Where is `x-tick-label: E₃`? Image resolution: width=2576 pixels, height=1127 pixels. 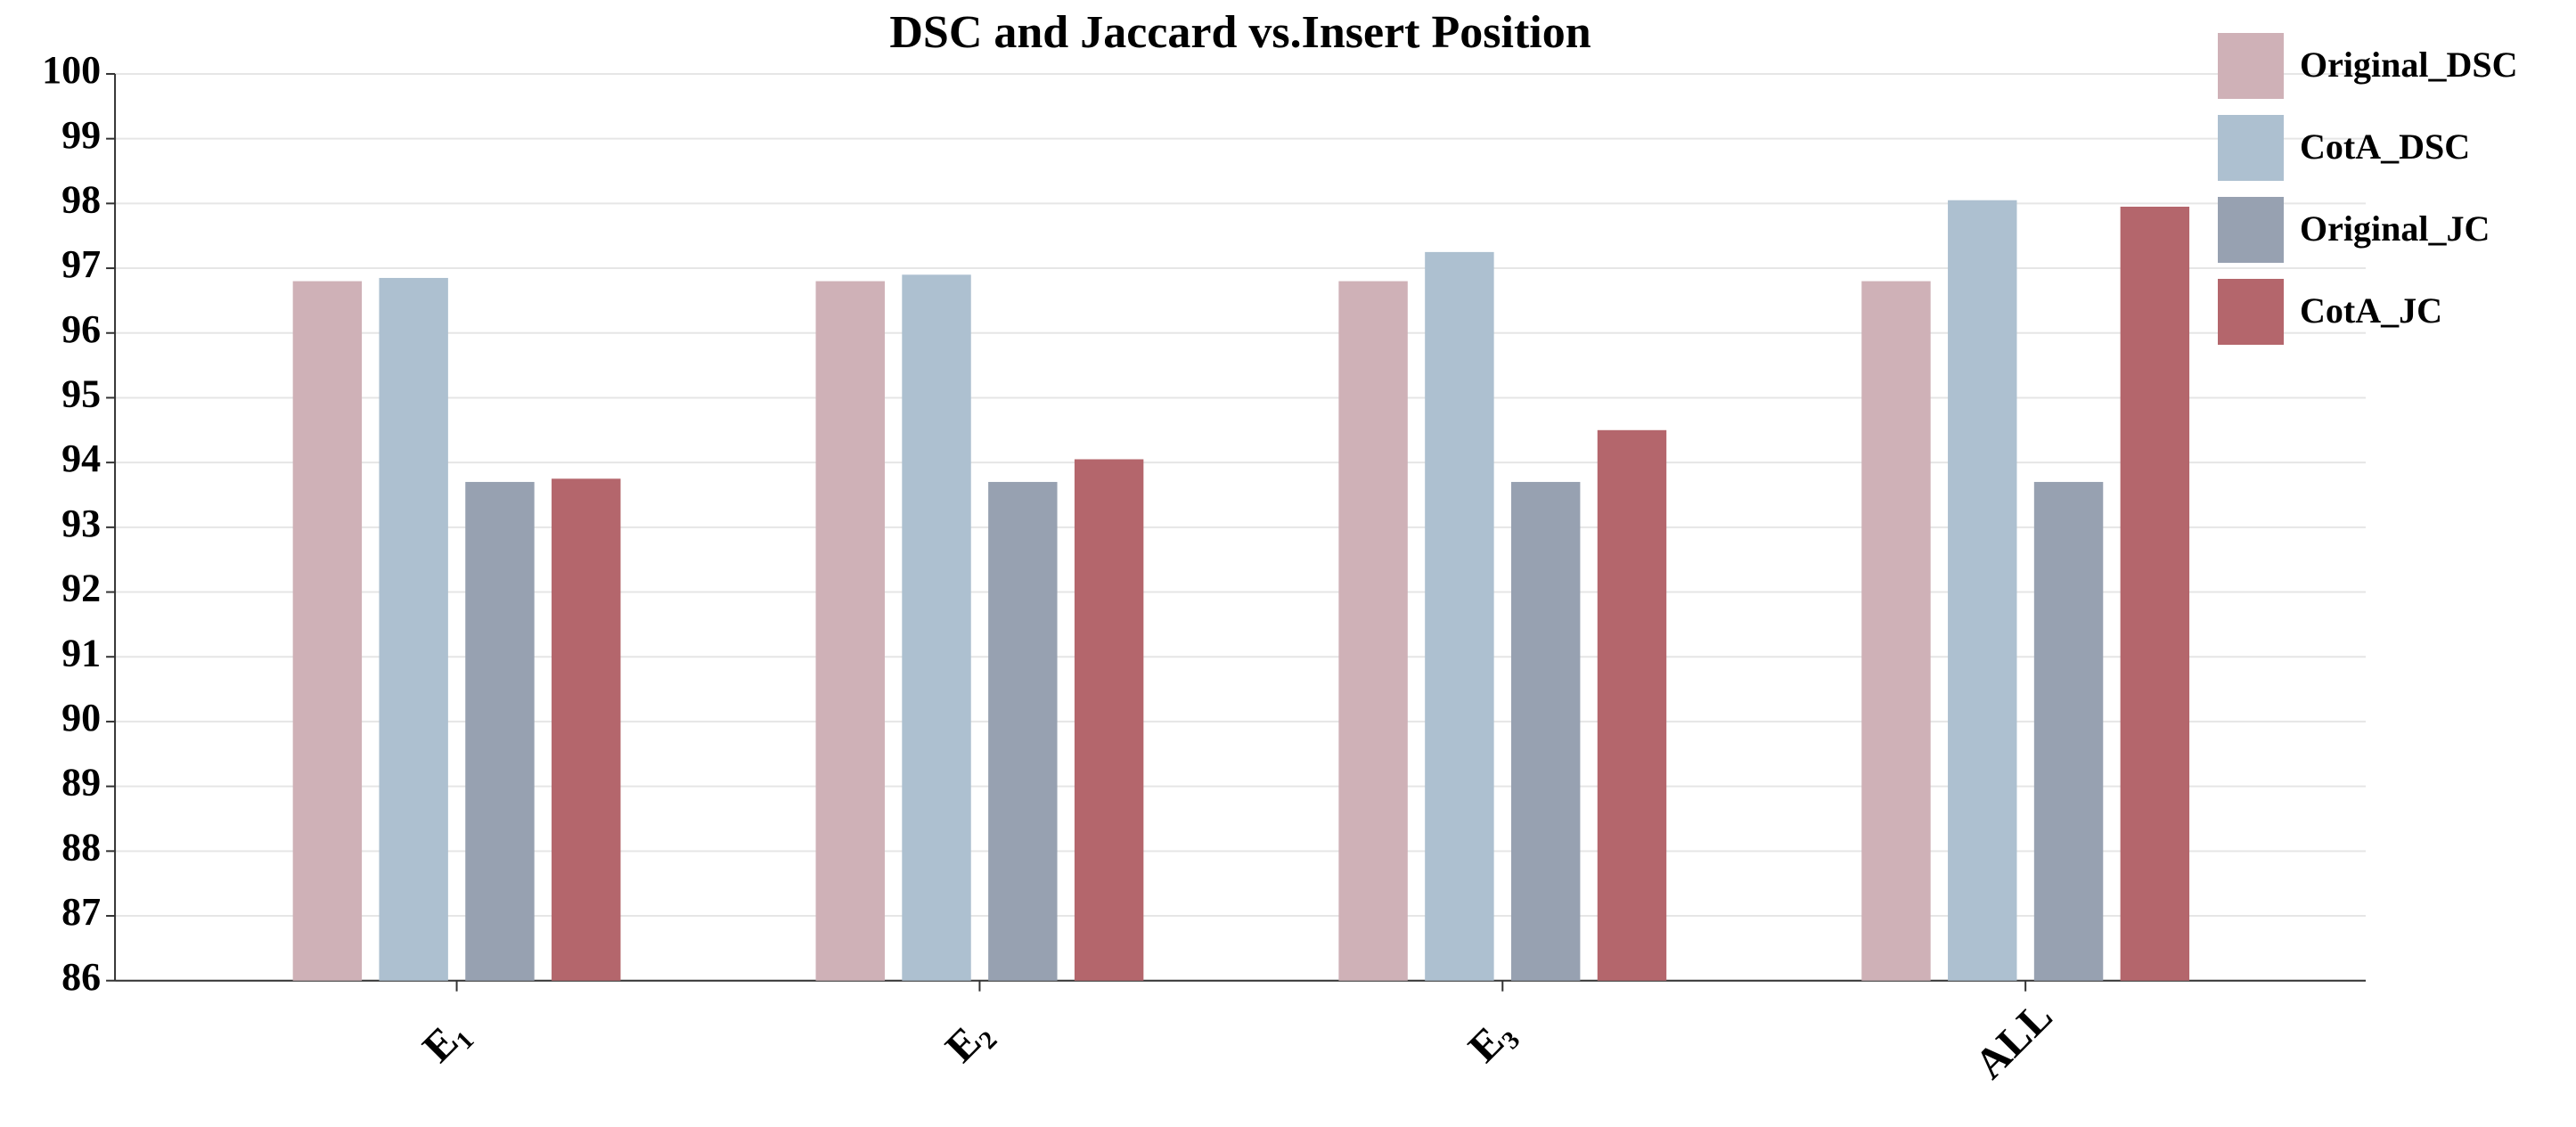 x-tick-label: E₃ is located at coordinates (1491, 1040).